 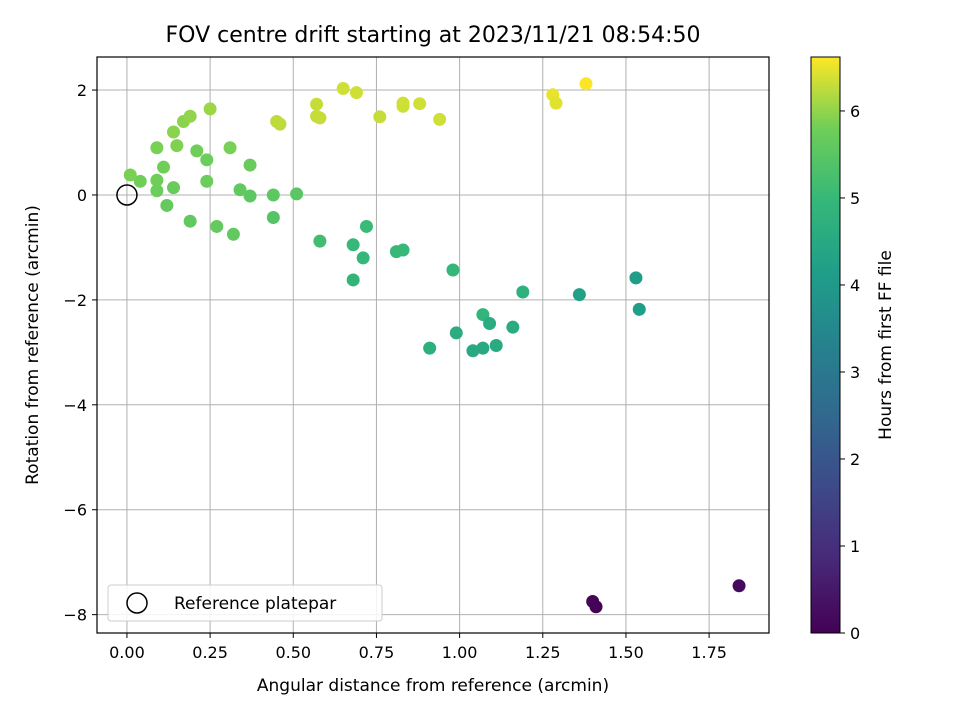 I want to click on colorbar-tick-label: 0, so click(x=855, y=633).